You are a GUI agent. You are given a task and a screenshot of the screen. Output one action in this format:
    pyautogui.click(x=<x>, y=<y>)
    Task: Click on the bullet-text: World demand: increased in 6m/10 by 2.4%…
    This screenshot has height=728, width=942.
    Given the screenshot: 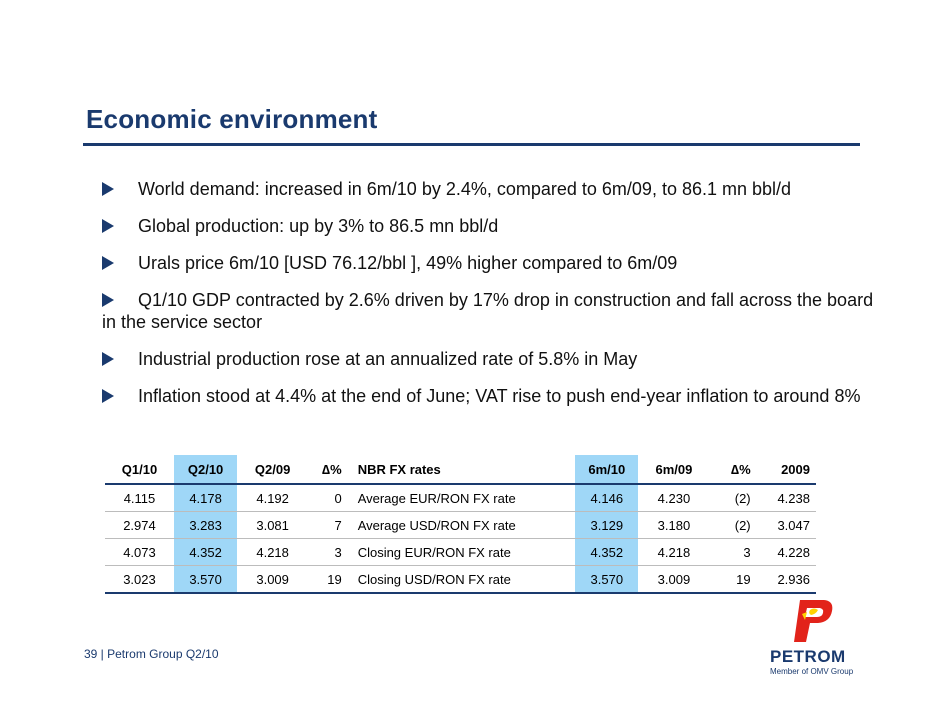 What is the action you would take?
    pyautogui.click(x=465, y=189)
    